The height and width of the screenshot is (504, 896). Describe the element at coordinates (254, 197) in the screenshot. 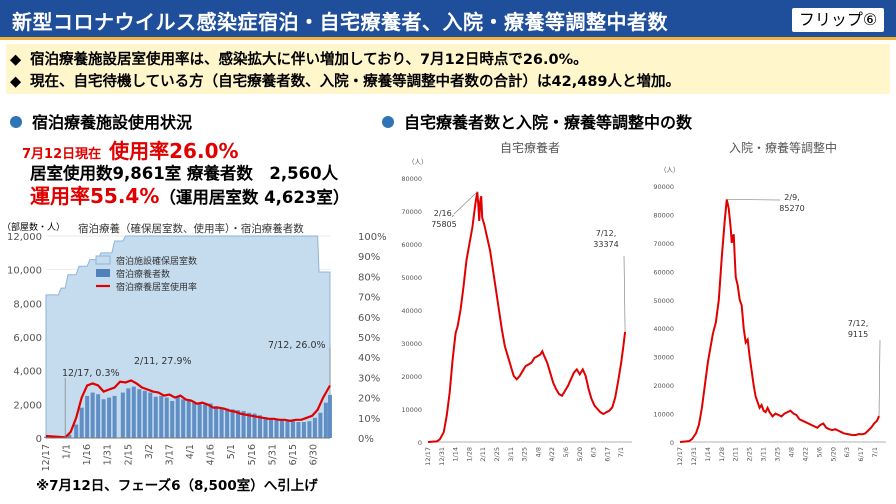

I see `operation-rooms: （運用居室数 4,623室）` at that location.